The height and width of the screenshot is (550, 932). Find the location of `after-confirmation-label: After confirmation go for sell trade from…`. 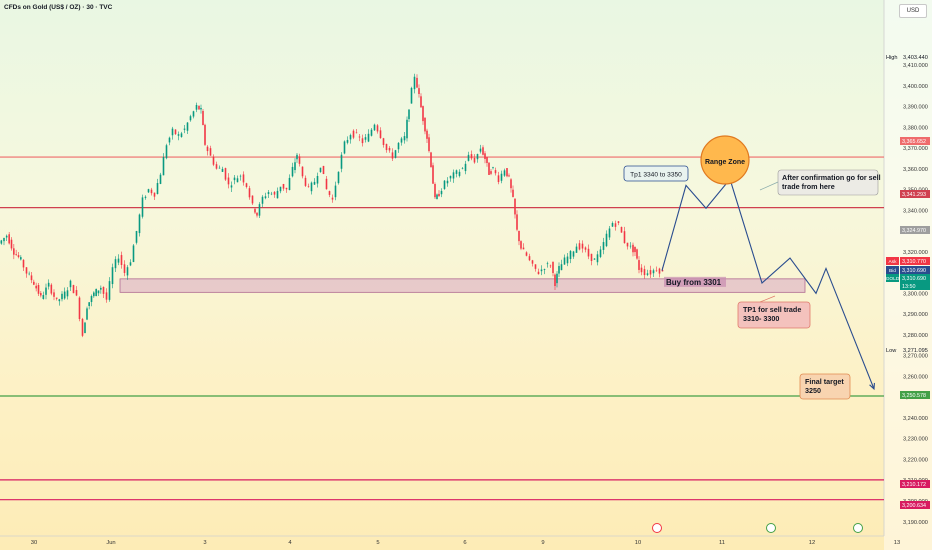

after-confirmation-label: After confirmation go for sell trade from… is located at coordinates (831, 182).